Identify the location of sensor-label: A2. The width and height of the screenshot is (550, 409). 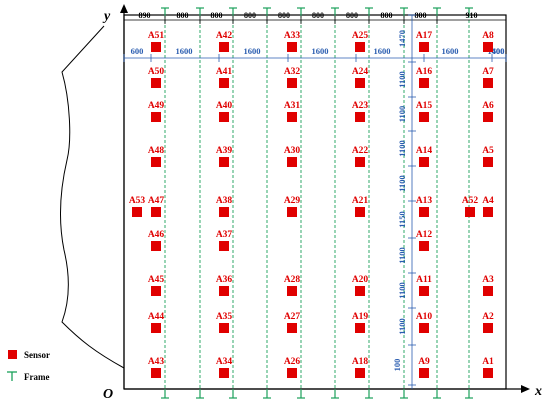
(488, 317).